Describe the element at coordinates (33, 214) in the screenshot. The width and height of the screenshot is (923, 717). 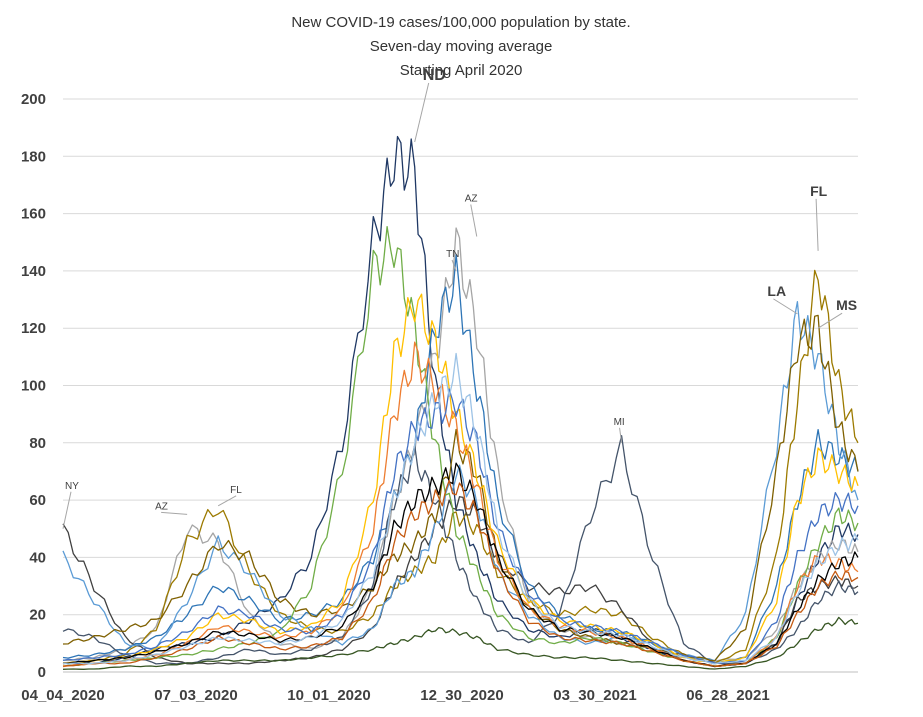
I see `y-tick-label-160: 160` at that location.